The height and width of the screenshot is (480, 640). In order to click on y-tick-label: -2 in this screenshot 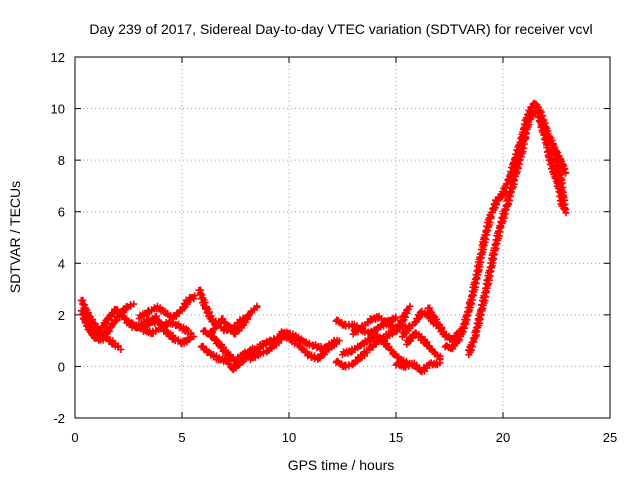, I will do `click(59, 418)`.